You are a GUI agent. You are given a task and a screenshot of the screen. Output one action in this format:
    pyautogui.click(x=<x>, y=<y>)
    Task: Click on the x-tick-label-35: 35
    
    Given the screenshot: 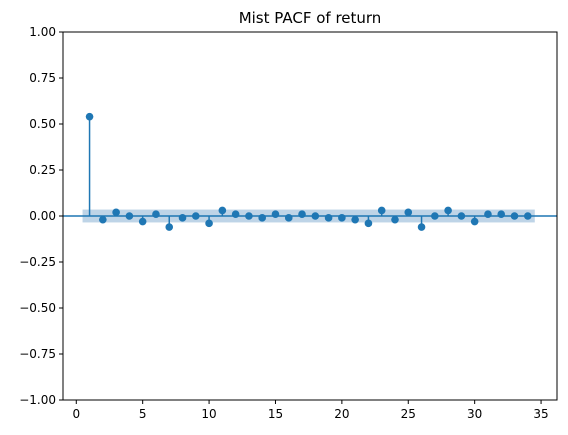 What is the action you would take?
    pyautogui.click(x=540, y=414)
    